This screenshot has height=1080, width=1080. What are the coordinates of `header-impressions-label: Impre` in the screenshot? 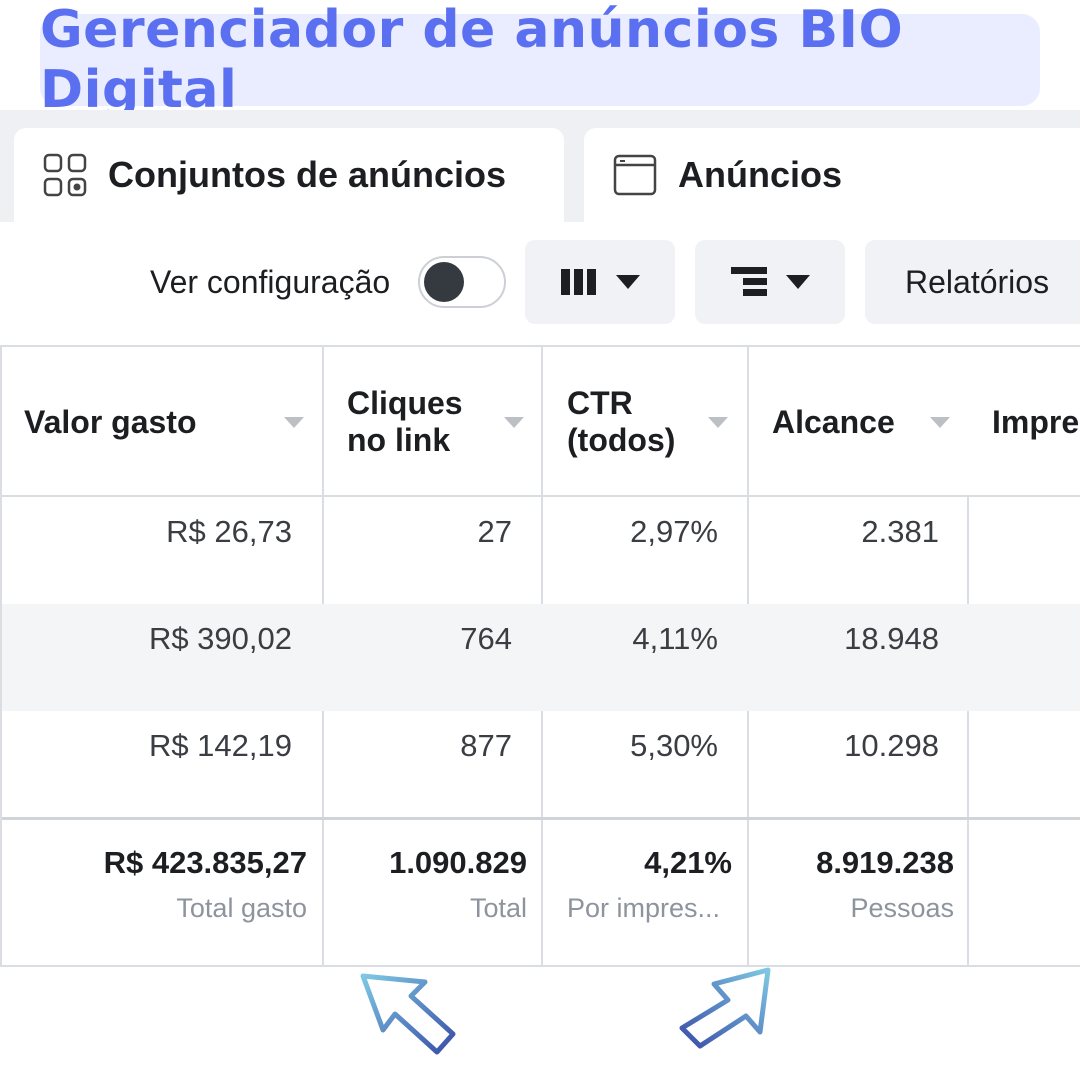 It's located at (1036, 421).